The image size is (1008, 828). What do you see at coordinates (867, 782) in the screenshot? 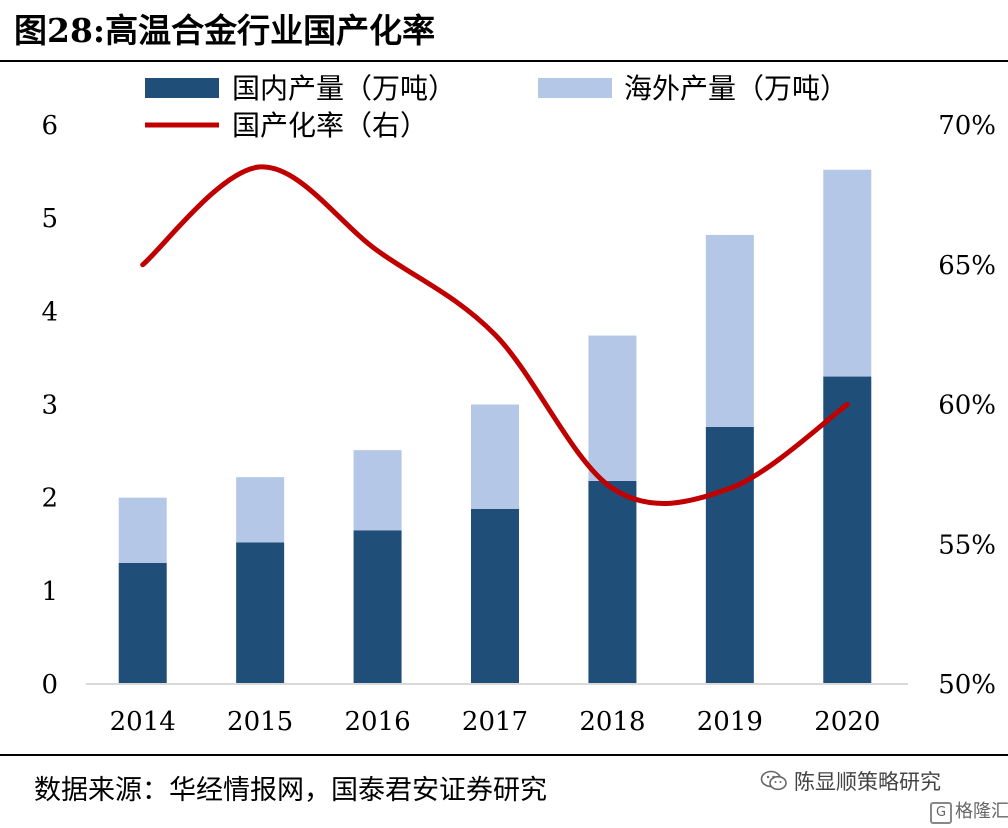
I see `watermark-text: 陈显顺策略研究` at bounding box center [867, 782].